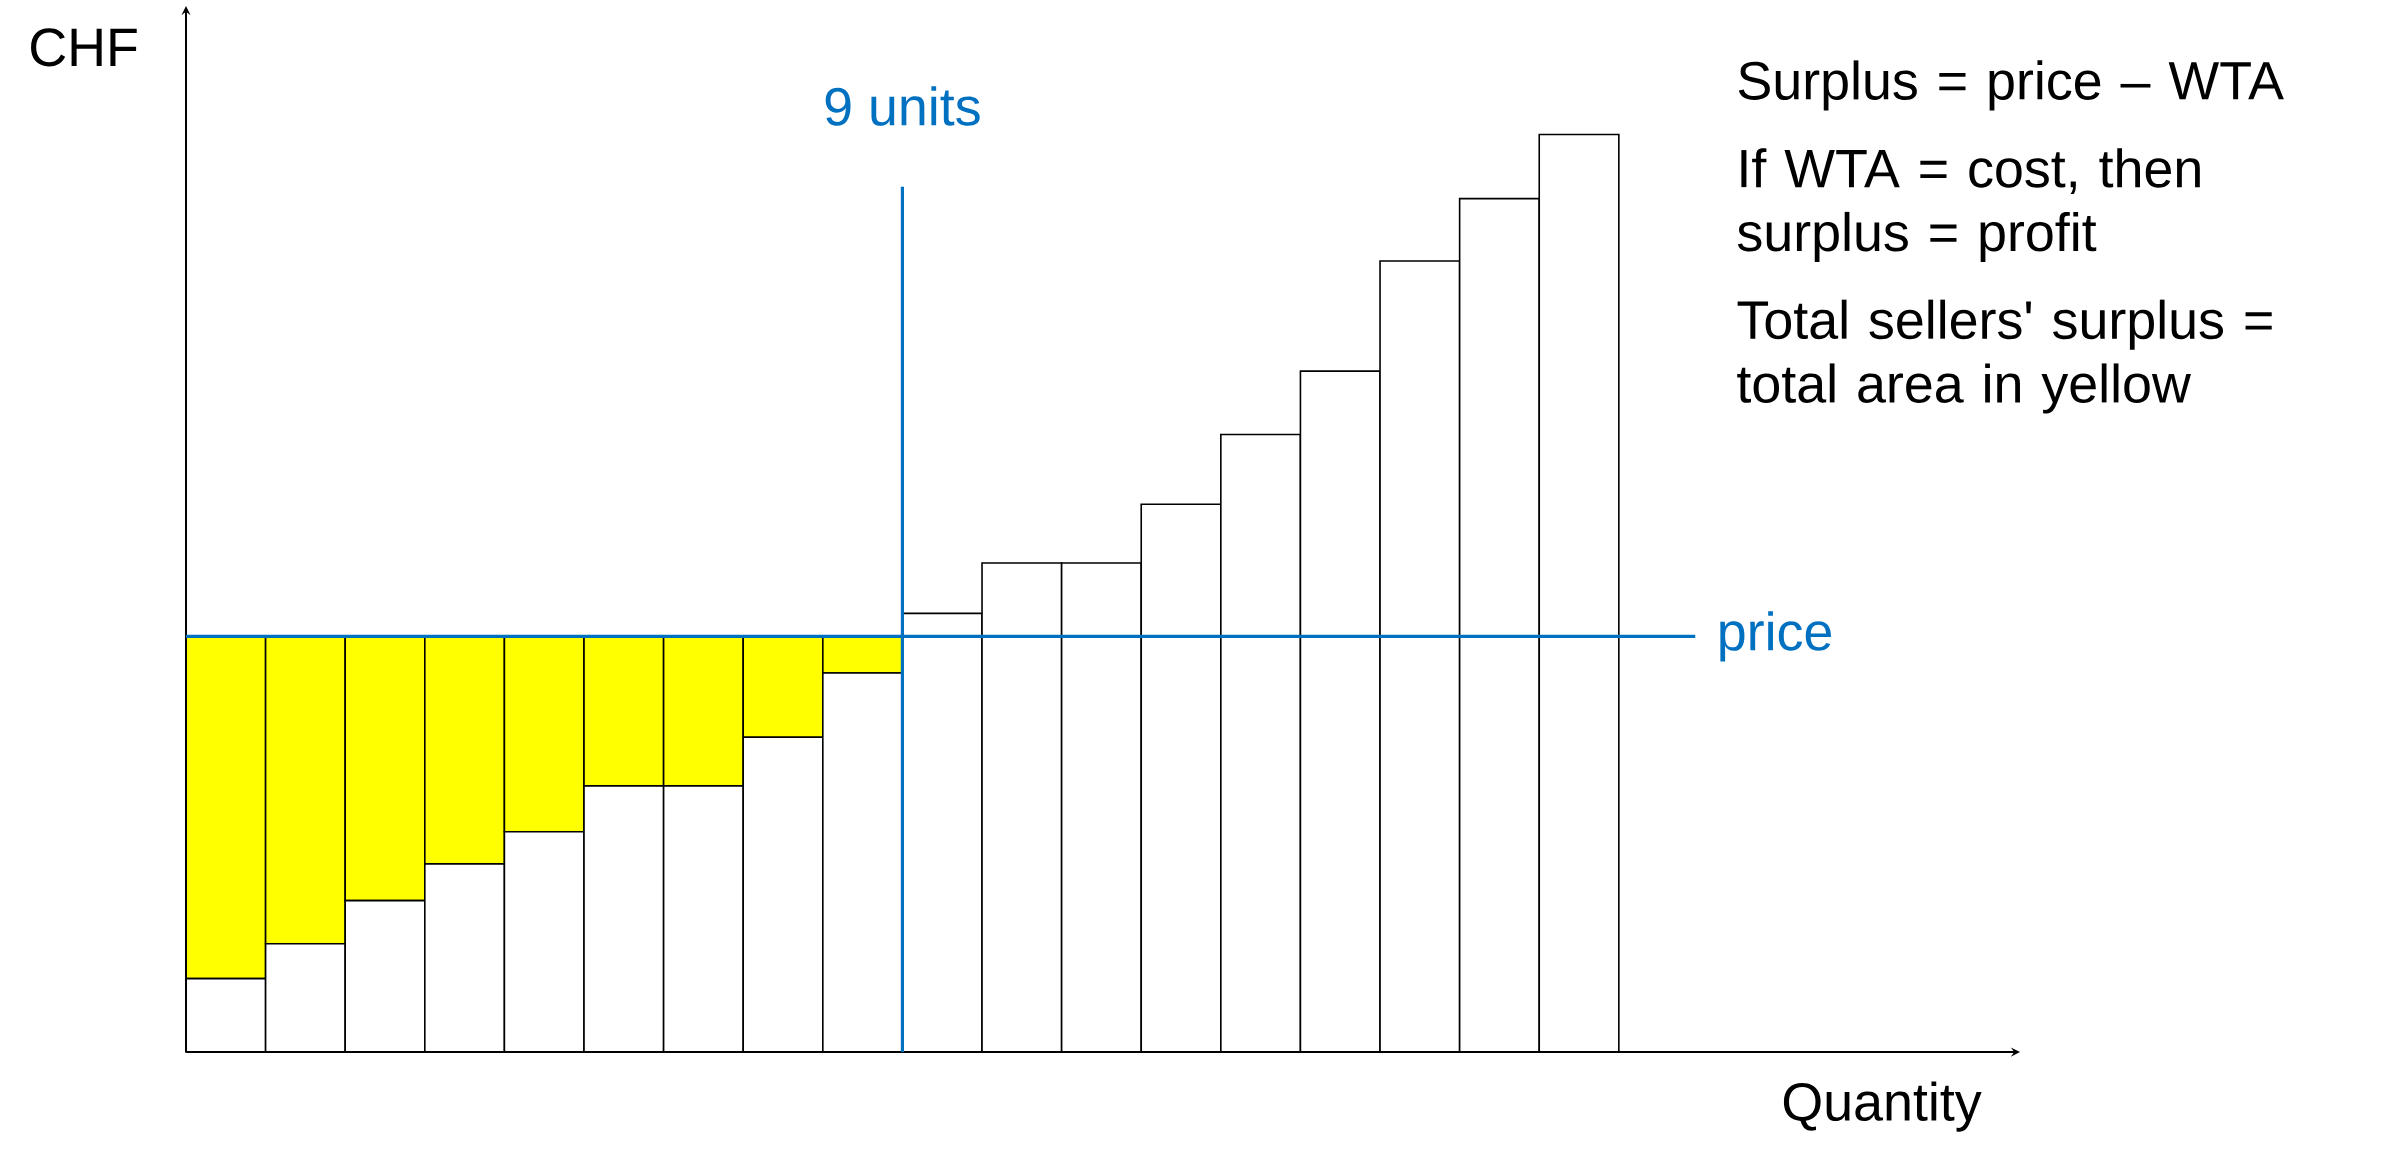 The height and width of the screenshot is (1150, 2400). Describe the element at coordinates (2004, 356) in the screenshot. I see `text: Total sellers' surplus = total area in yellow` at that location.